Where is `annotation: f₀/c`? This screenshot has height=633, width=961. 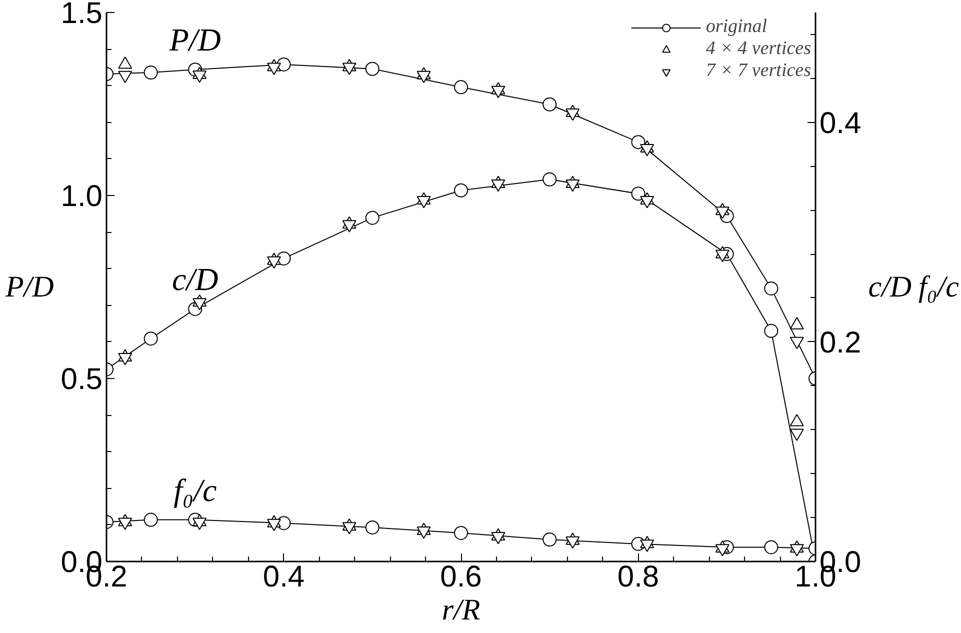
annotation: f₀/c is located at coordinates (195, 490).